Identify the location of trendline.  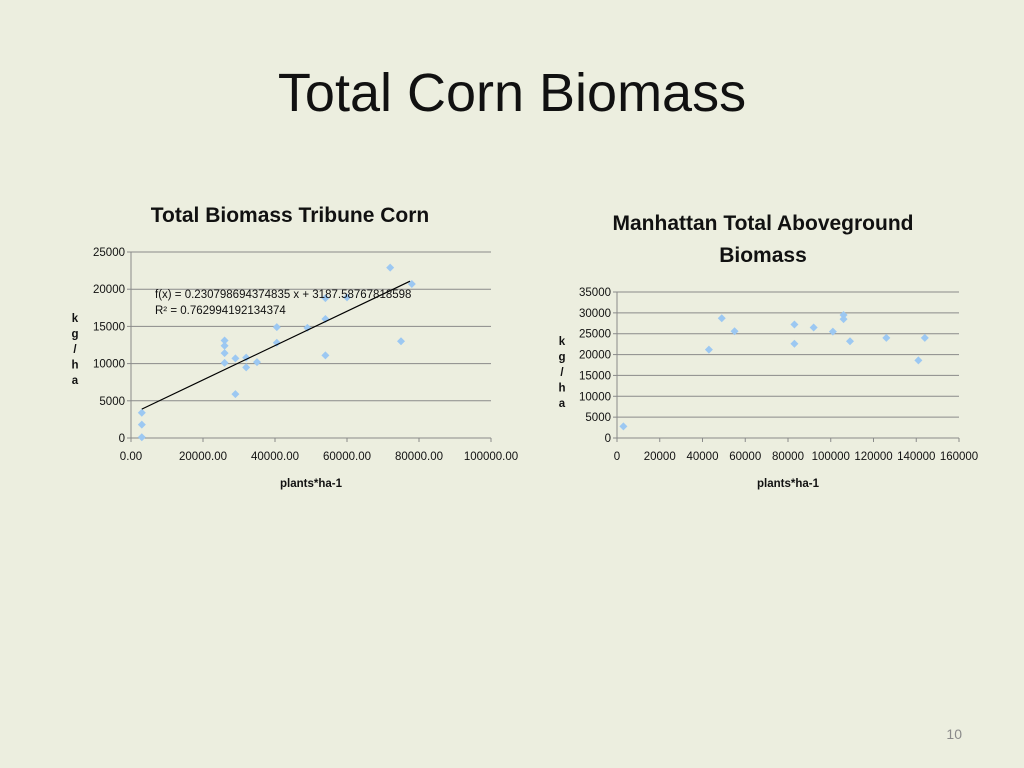
(276, 345).